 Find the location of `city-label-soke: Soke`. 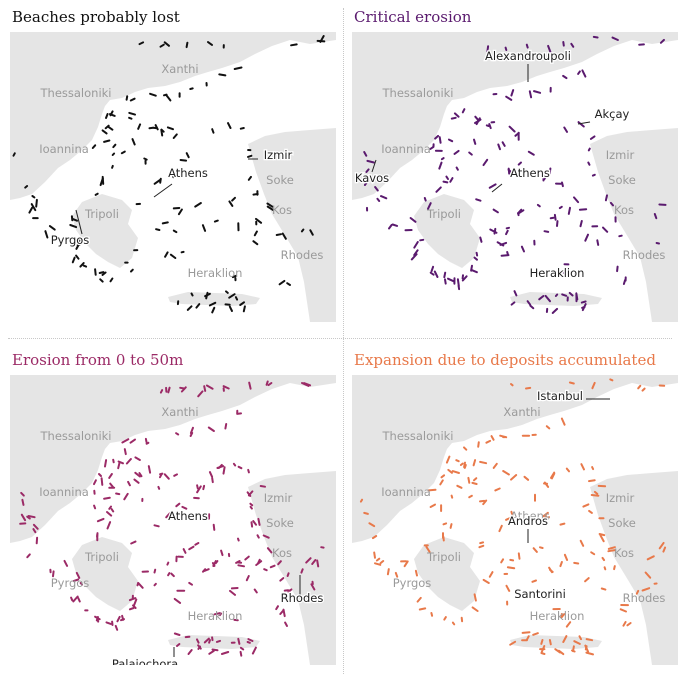

city-label-soke: Soke is located at coordinates (622, 180).